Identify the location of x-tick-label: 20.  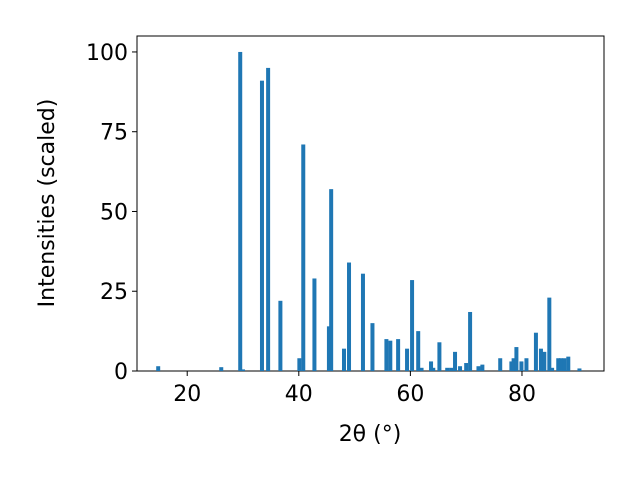
(187, 394).